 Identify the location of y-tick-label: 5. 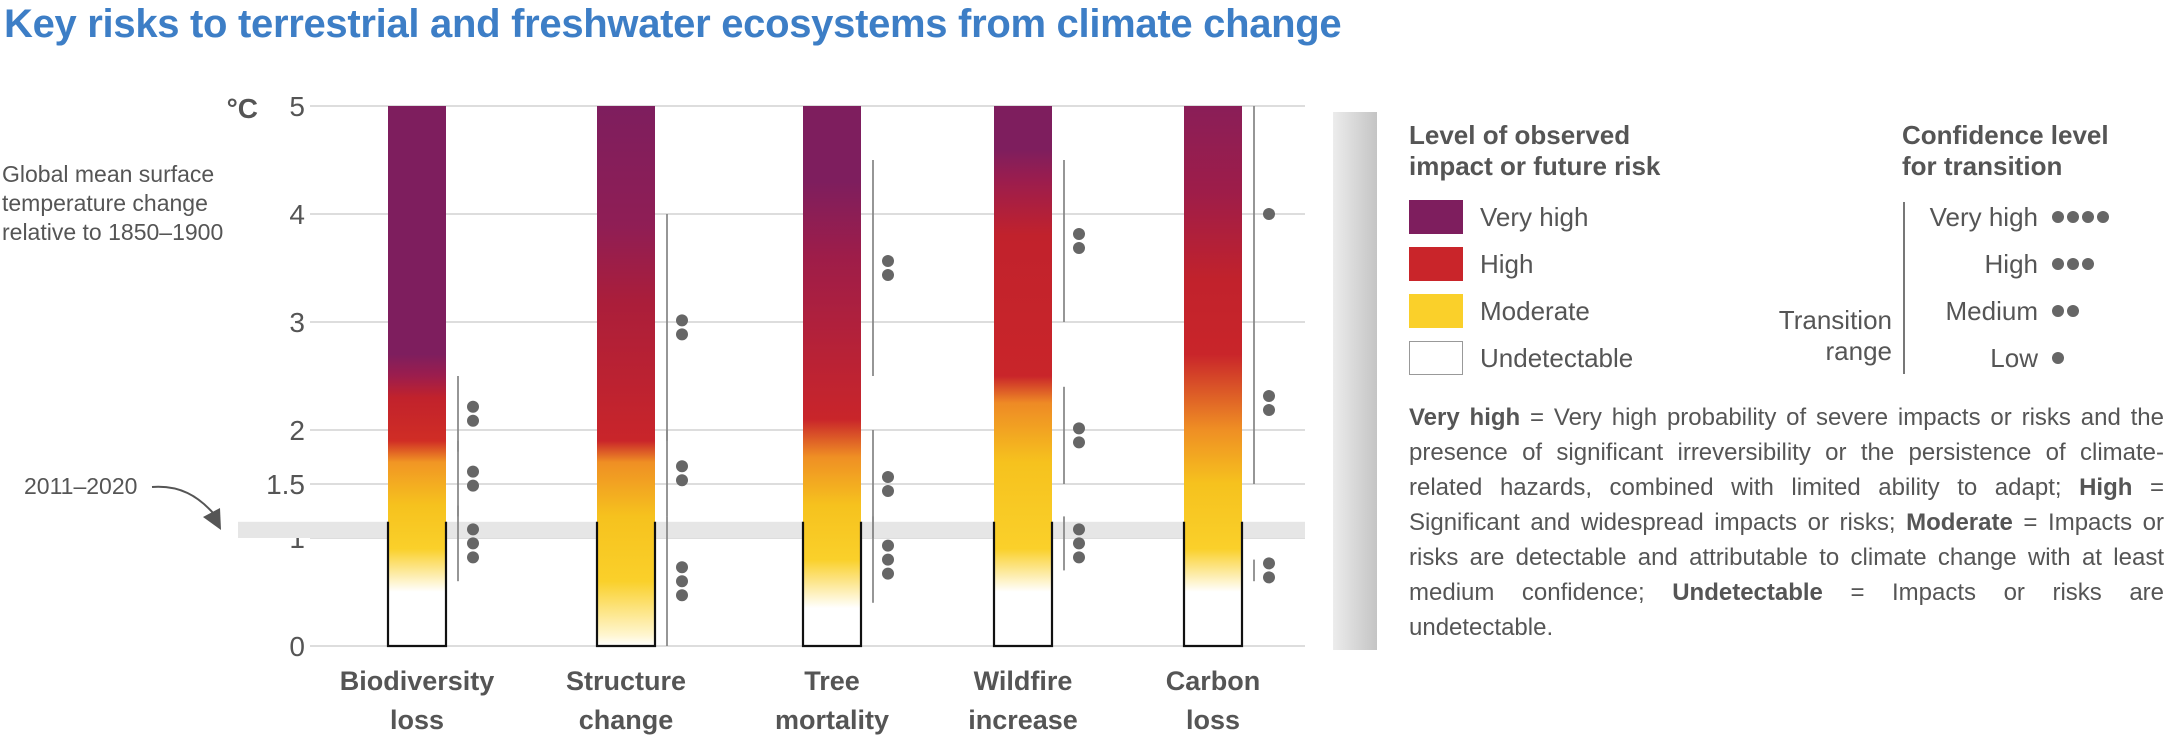
(297, 106).